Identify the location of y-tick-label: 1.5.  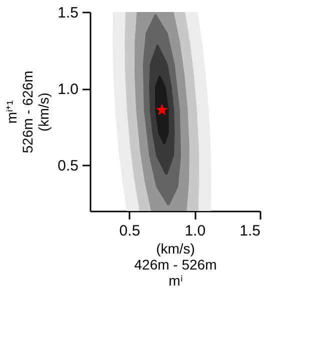
(68, 13).